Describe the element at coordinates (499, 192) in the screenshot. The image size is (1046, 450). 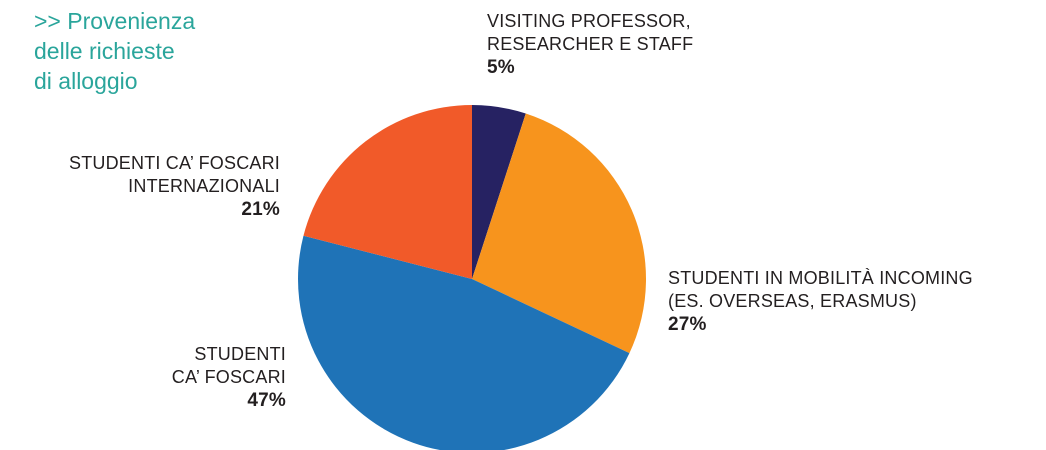
I see `pie-slice-visiting` at that location.